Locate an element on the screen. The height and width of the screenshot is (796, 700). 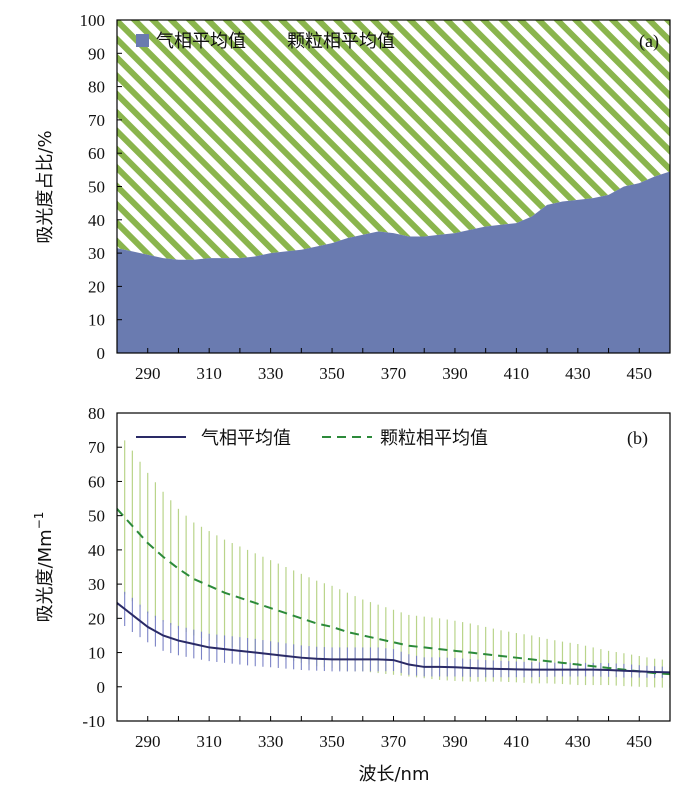
y-tick-label: -10 is located at coordinates (93, 721).